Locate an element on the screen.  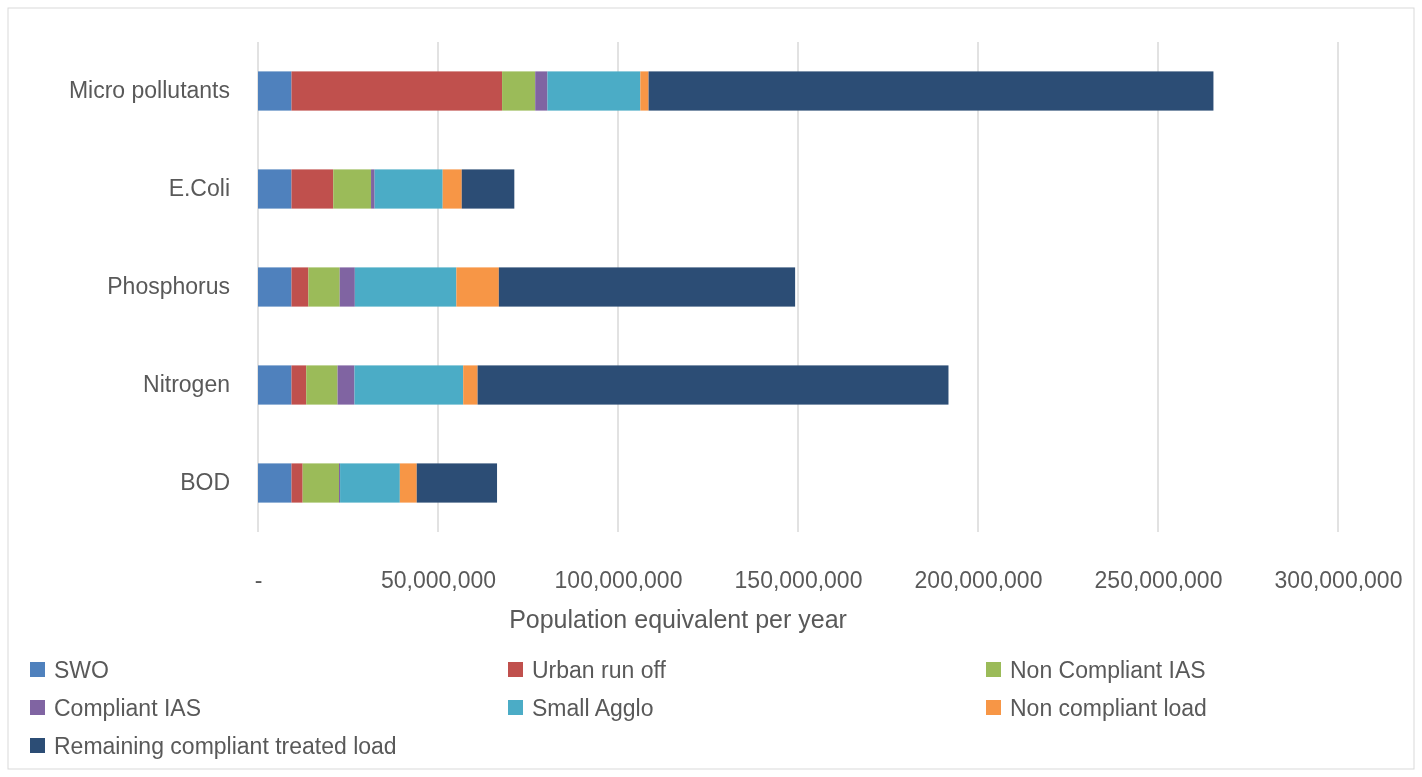
x-tick-label: - is located at coordinates (258, 580).